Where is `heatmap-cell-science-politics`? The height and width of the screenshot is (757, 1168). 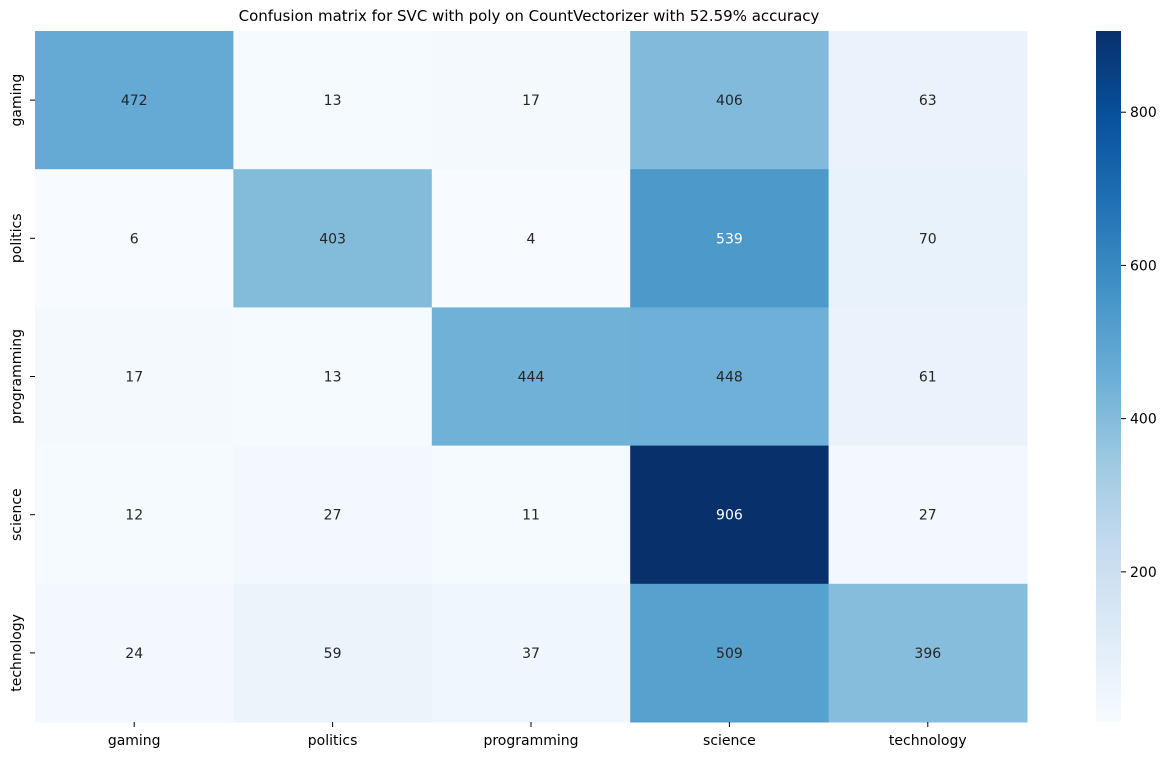
heatmap-cell-science-politics is located at coordinates (333, 515).